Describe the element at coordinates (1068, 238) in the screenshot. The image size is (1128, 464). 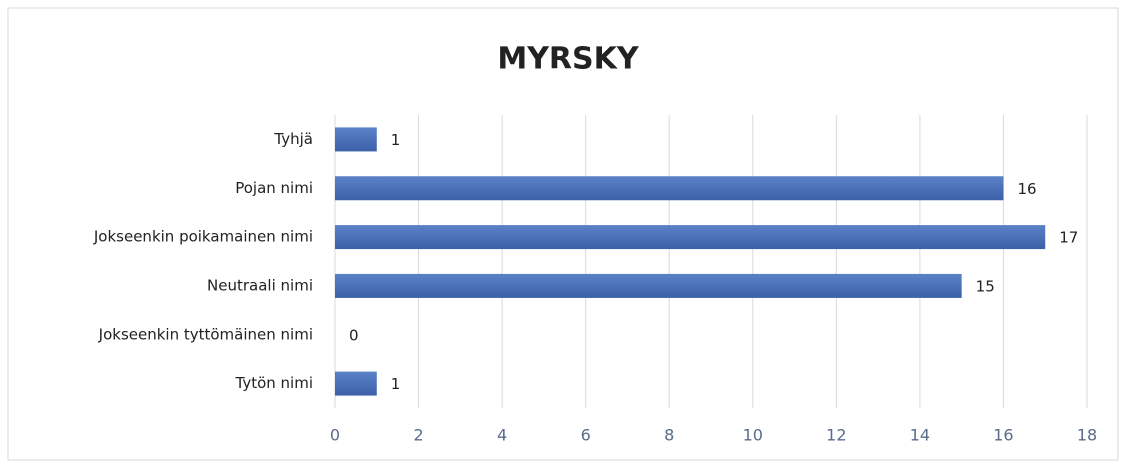
I see `data-label: 17` at that location.